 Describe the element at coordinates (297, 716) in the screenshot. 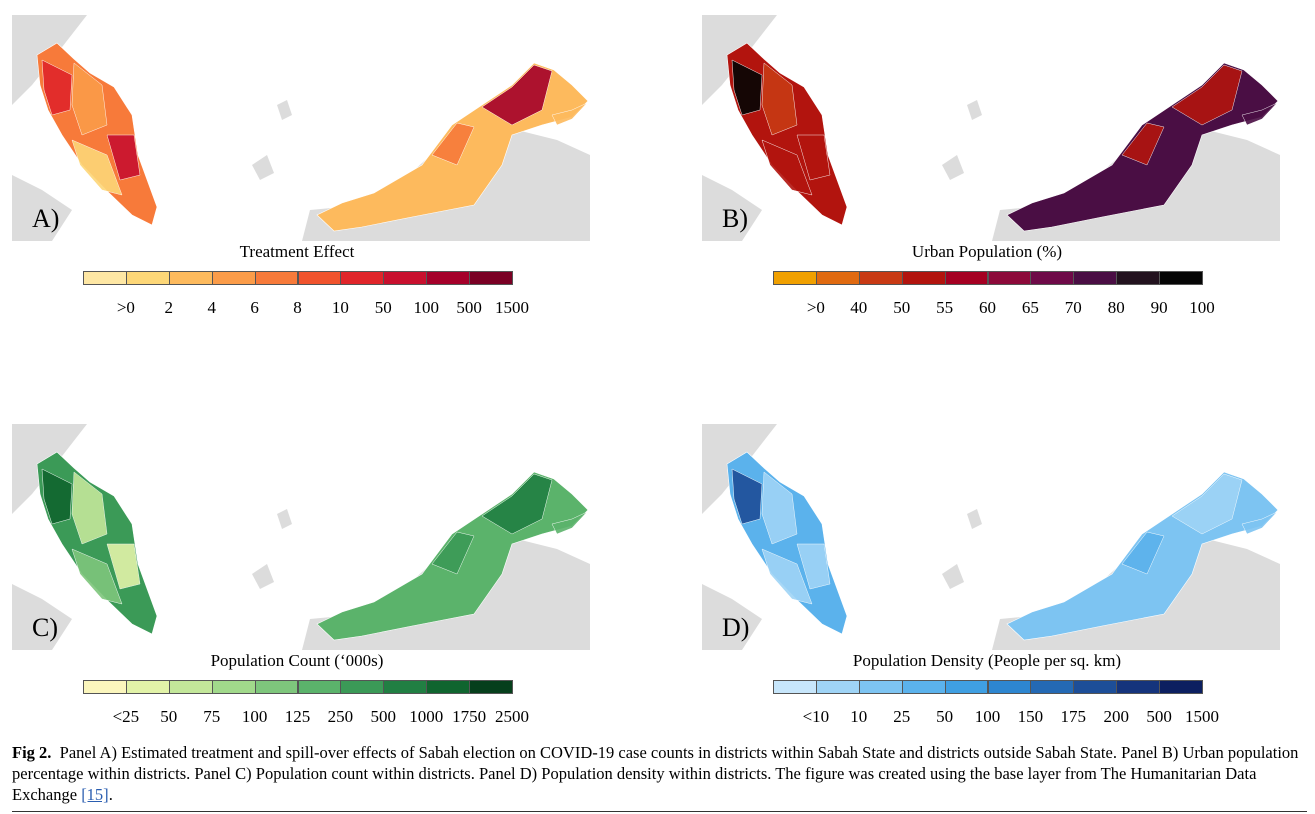

I see `legend-label: 125` at that location.